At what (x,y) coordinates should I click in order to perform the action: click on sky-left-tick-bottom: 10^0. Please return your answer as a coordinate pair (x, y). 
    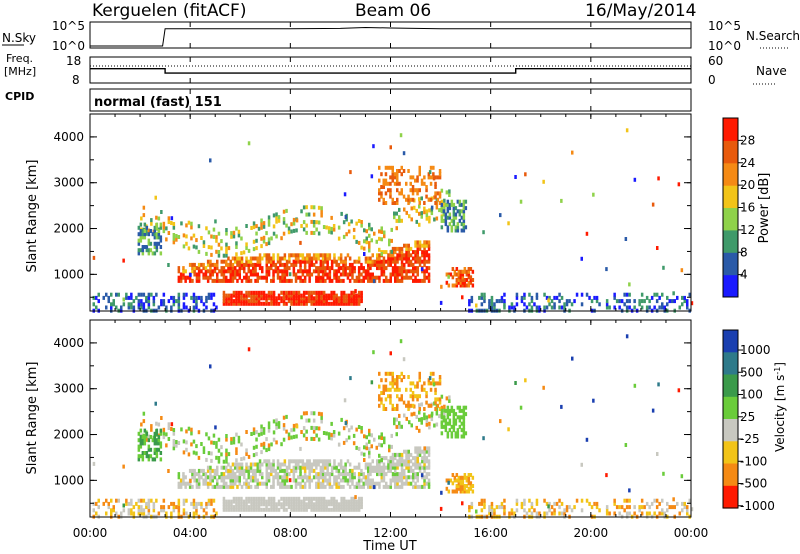
    Looking at the image, I should click on (68, 46).